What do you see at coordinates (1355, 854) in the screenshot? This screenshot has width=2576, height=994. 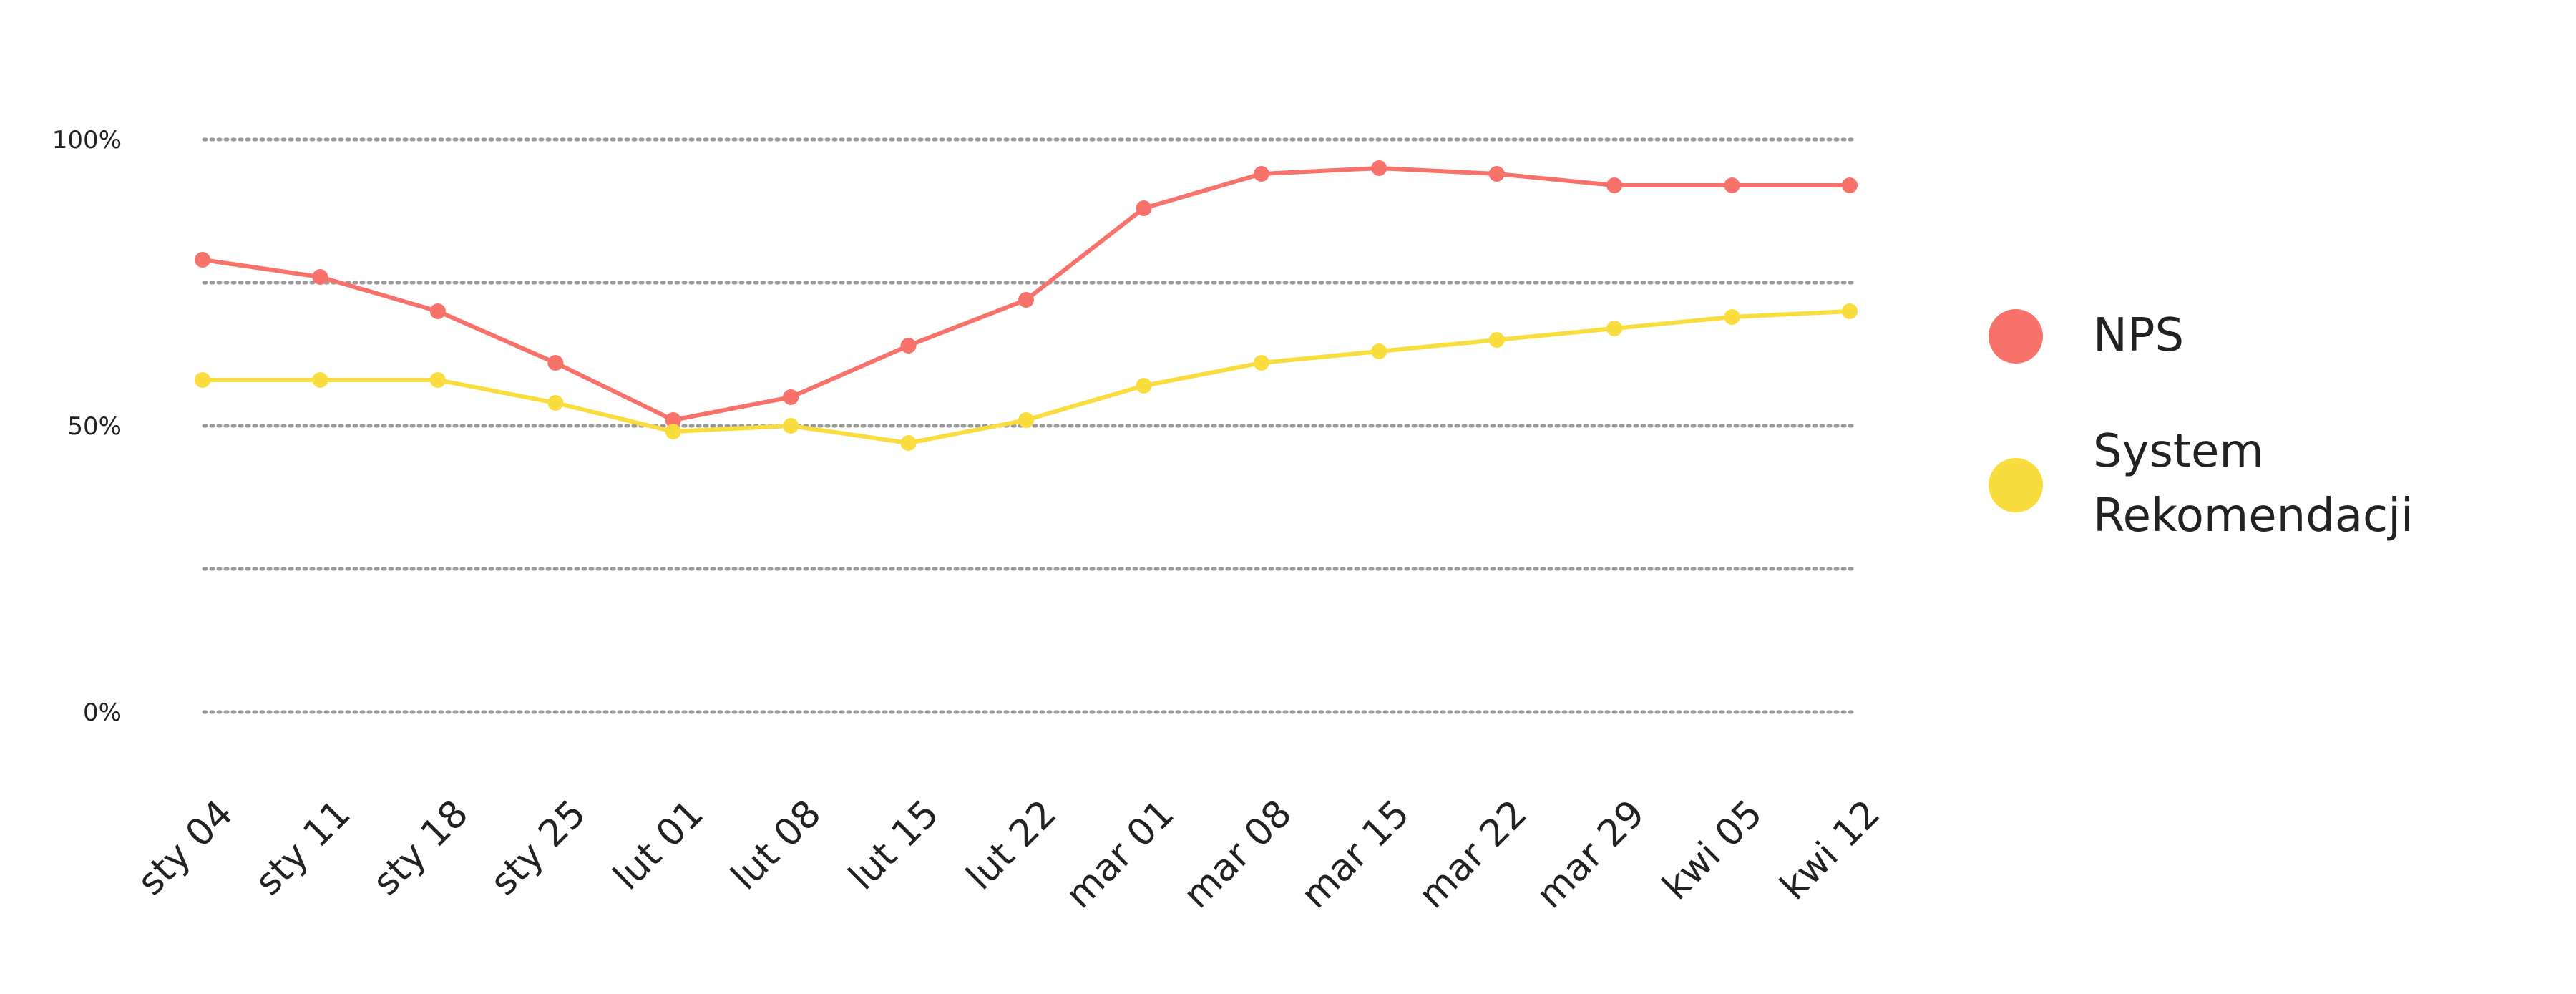 I see `x-tick-label: mar 15` at bounding box center [1355, 854].